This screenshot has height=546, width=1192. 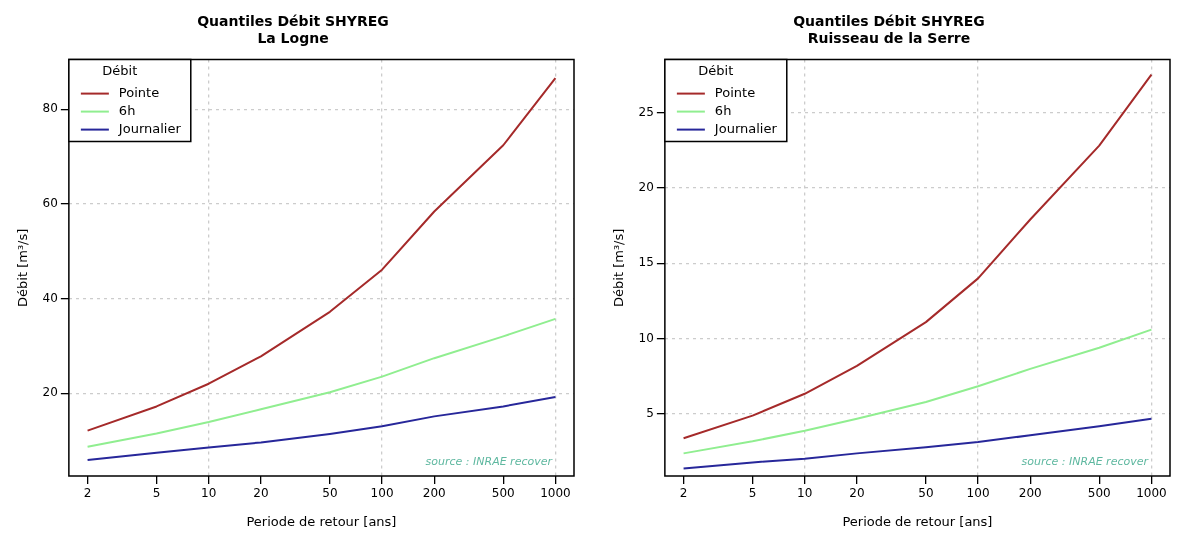 I want to click on y-tick-label: 40, so click(x=50, y=297).